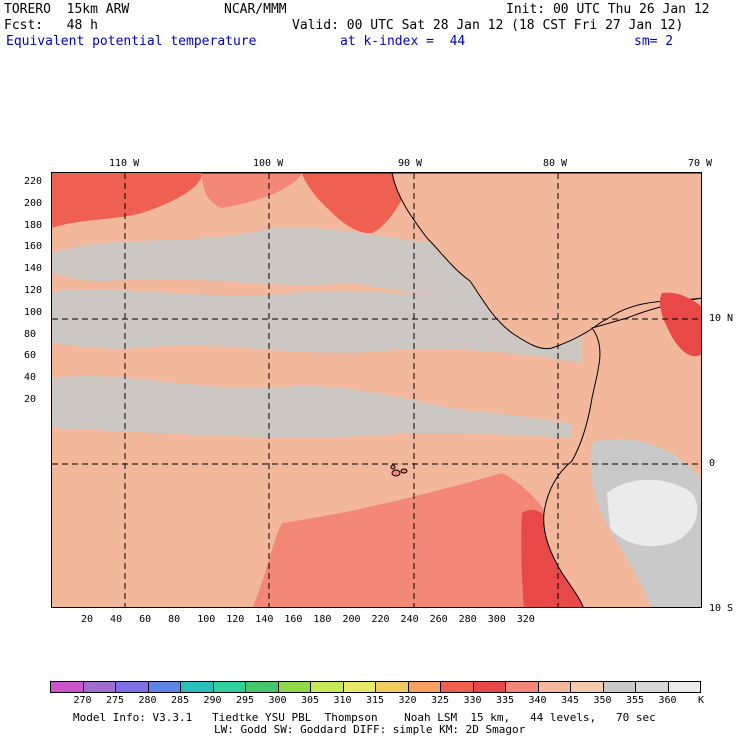 This screenshot has width=740, height=740. What do you see at coordinates (312, 406) in the screenshot?
I see `gray-band-south` at bounding box center [312, 406].